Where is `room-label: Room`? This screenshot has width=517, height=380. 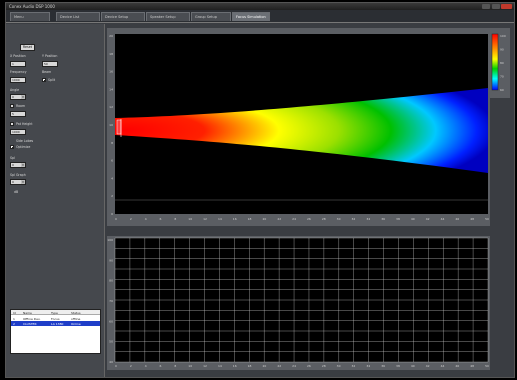 room-label: Room is located at coordinates (21, 106).